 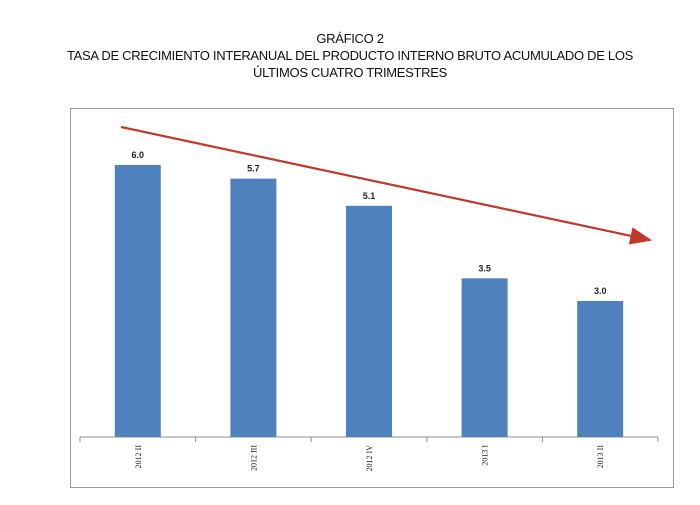 What do you see at coordinates (349, 72) in the screenshot?
I see `chart-subtitle-line2: ÚLTIMOS CUATRO TRIMESTRES` at bounding box center [349, 72].